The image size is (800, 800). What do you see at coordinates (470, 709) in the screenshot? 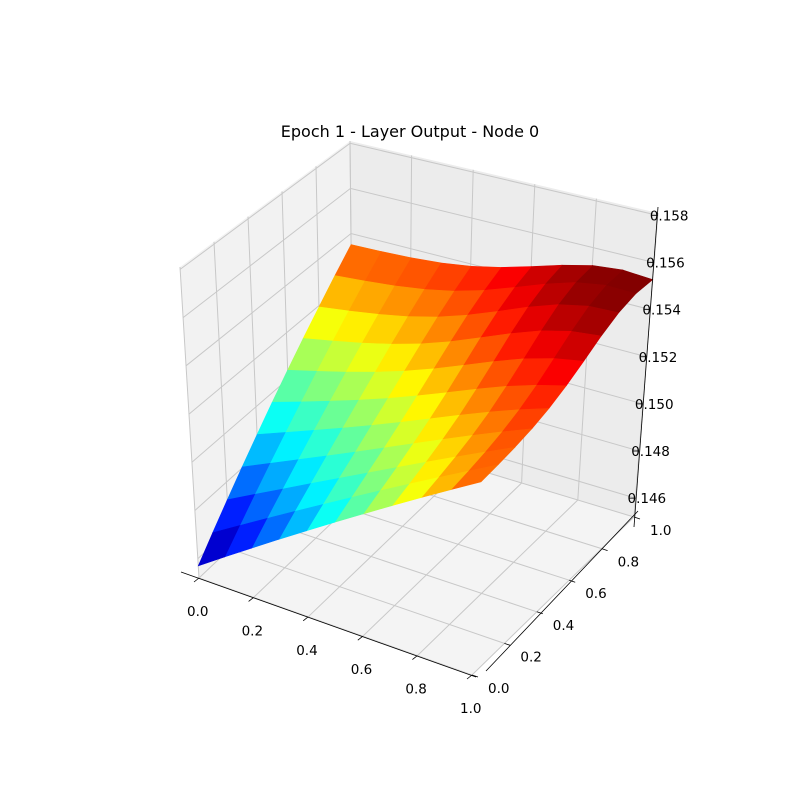
I see `x-tick-label: 1.0` at bounding box center [470, 709].